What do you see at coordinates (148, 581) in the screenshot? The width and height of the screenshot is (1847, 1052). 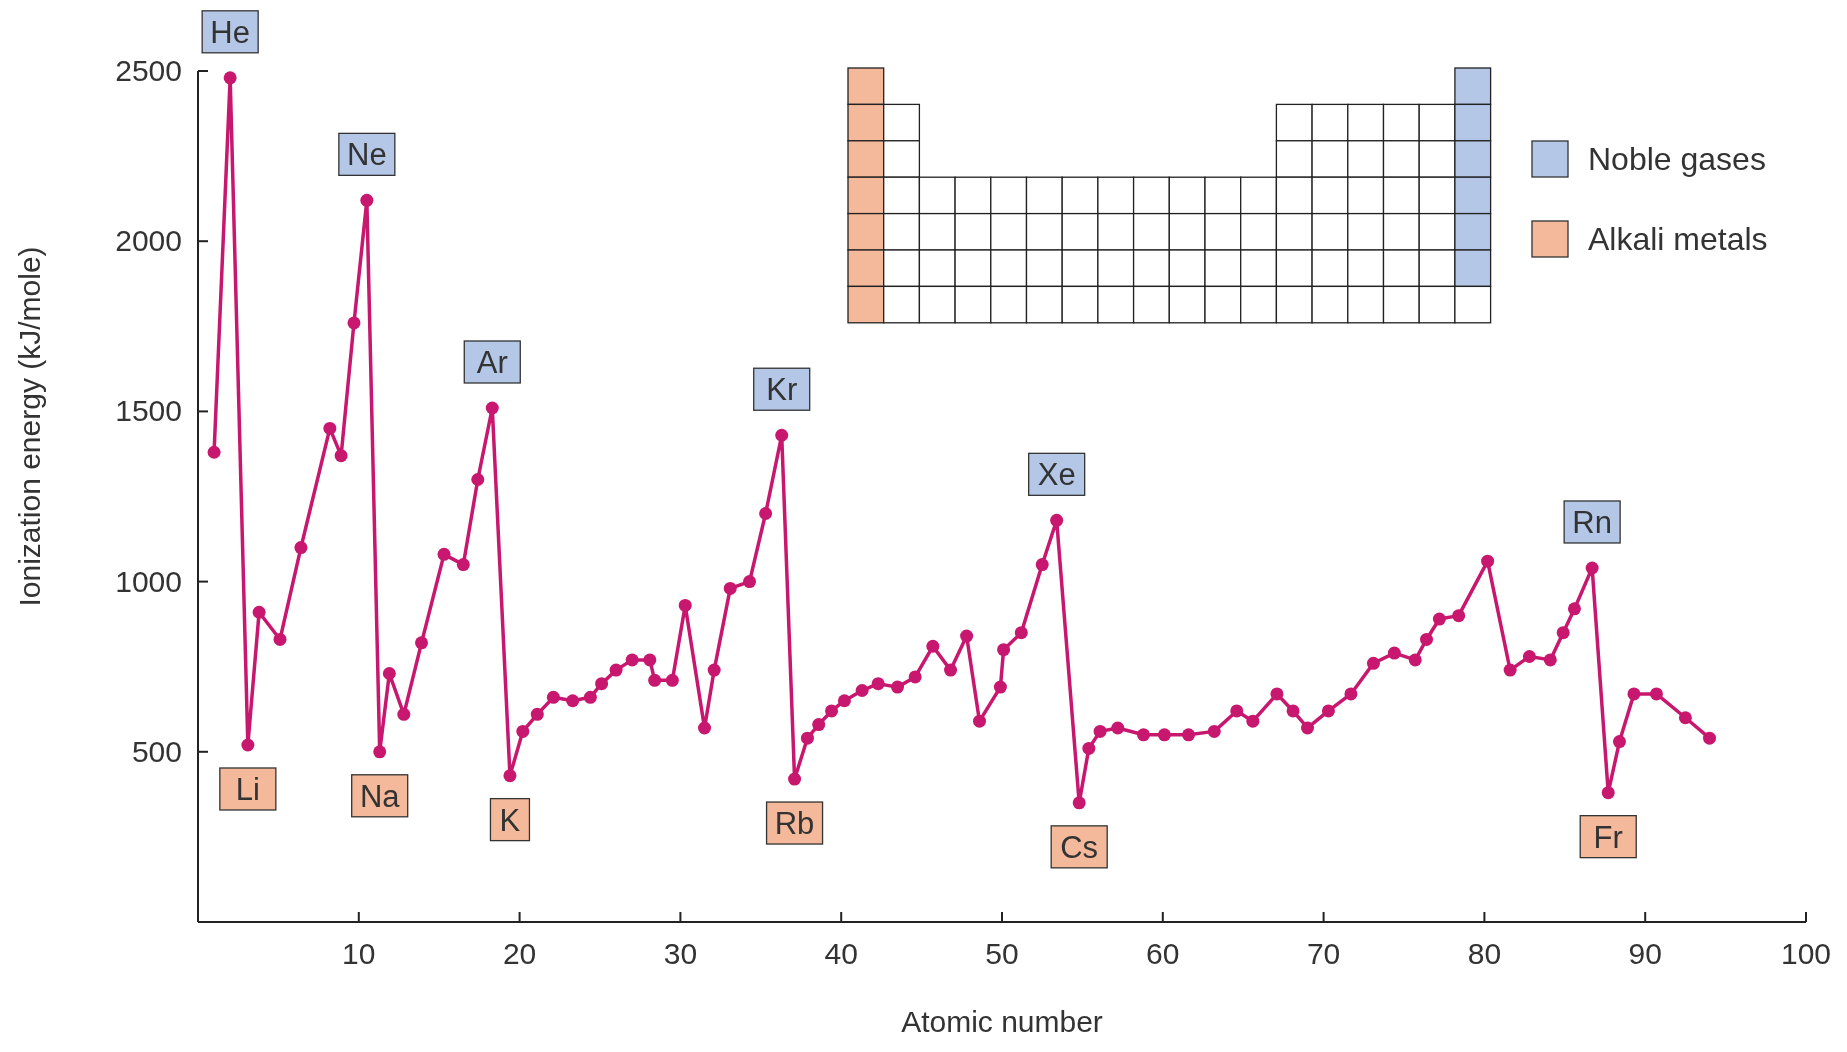 I see `y-tick-label: 1000` at bounding box center [148, 581].